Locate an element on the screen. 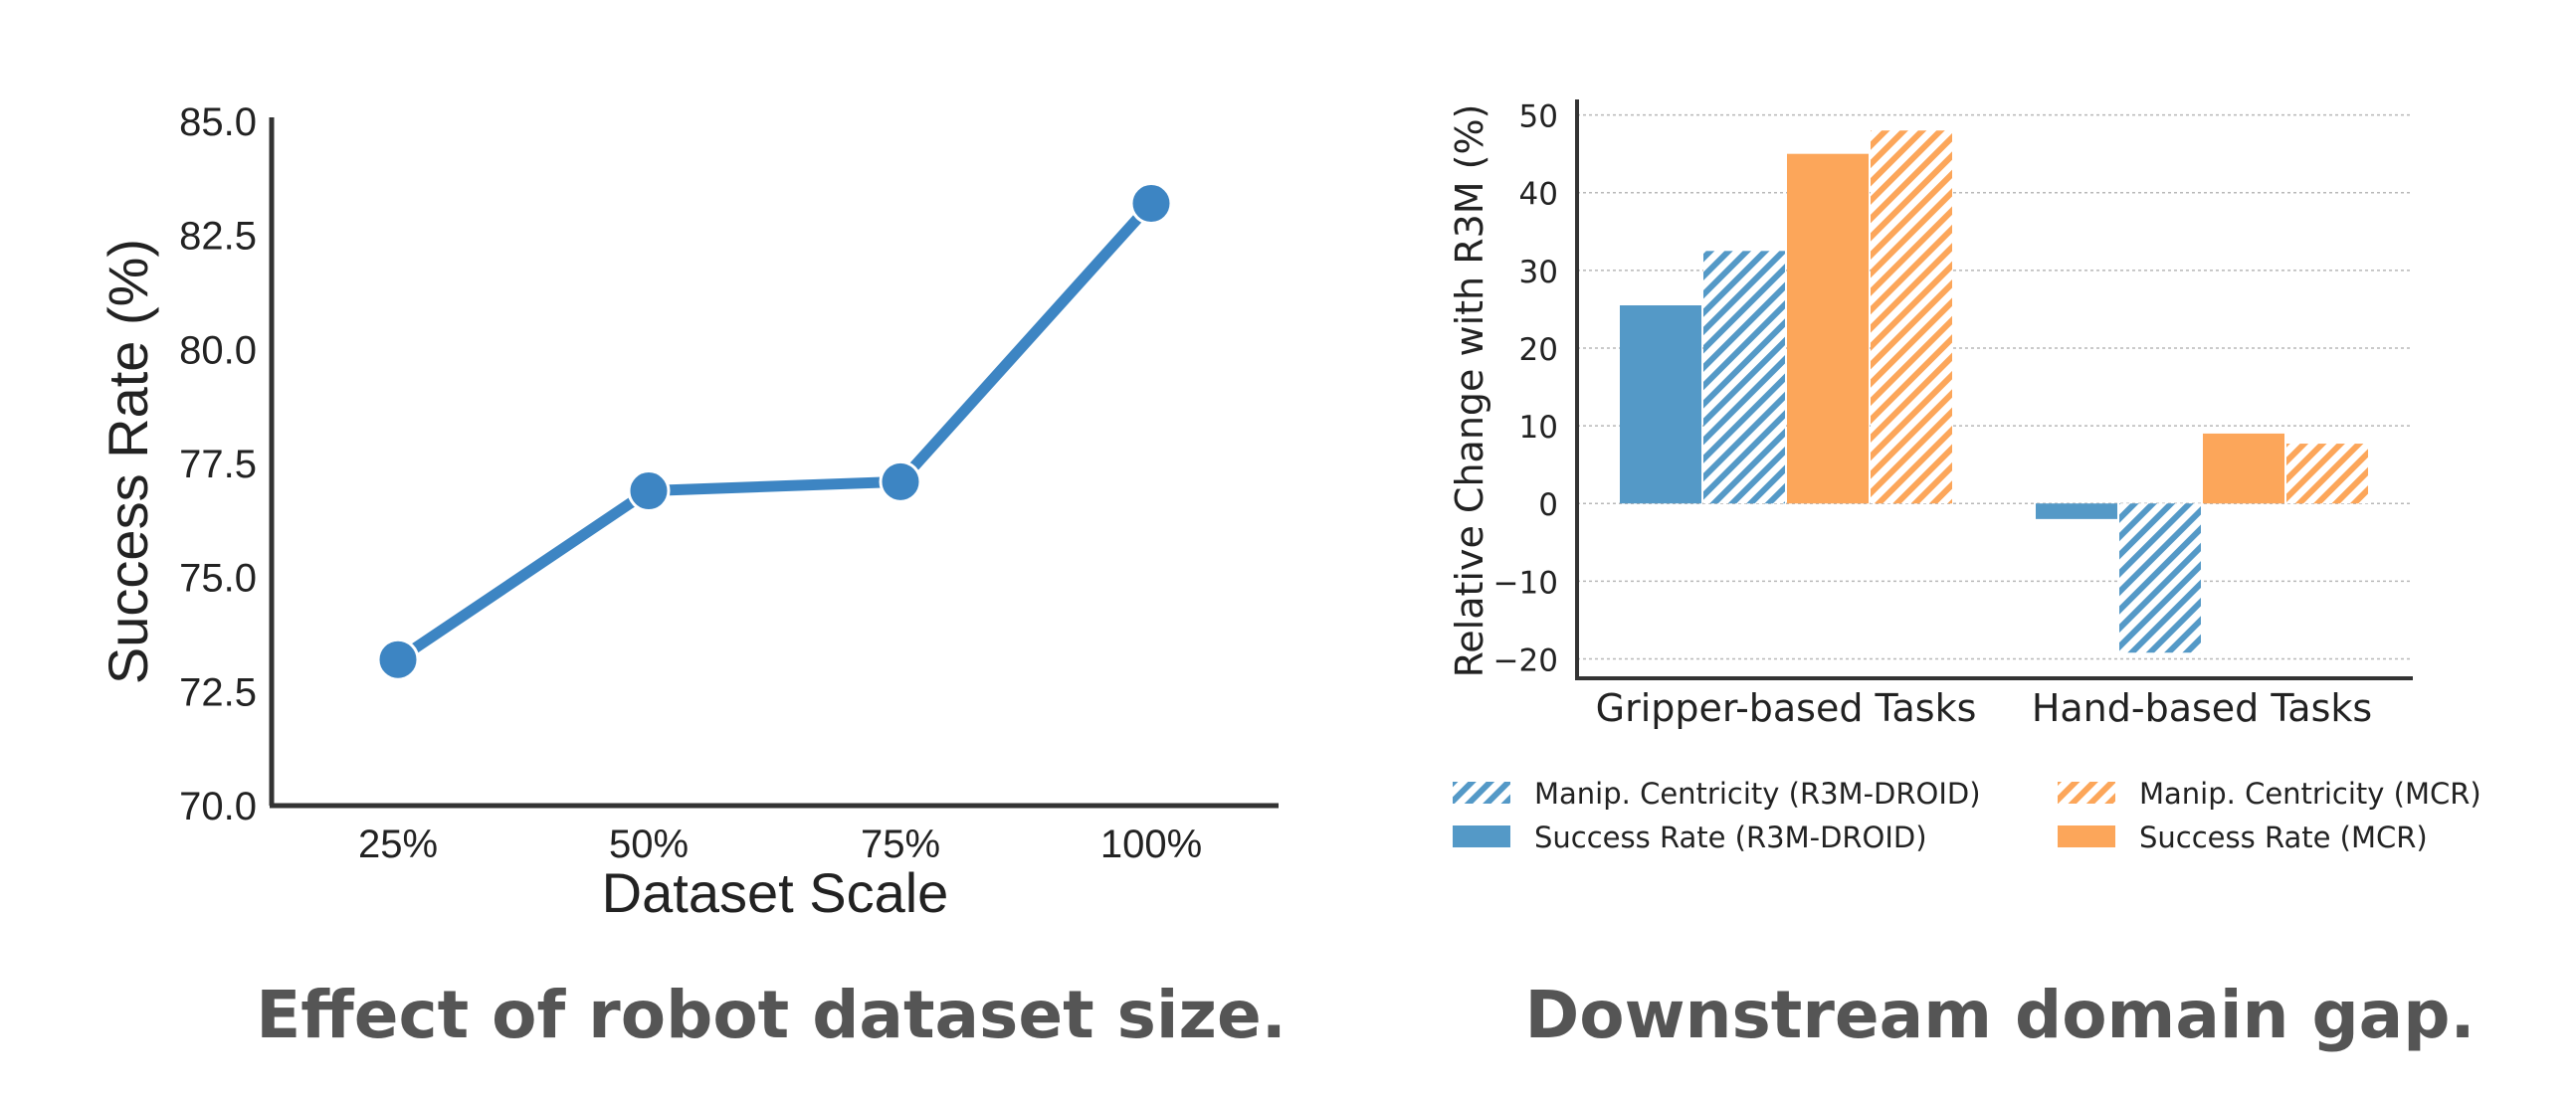  right-y-axis-label: Relative Change with R3M (%) is located at coordinates (1469, 391).